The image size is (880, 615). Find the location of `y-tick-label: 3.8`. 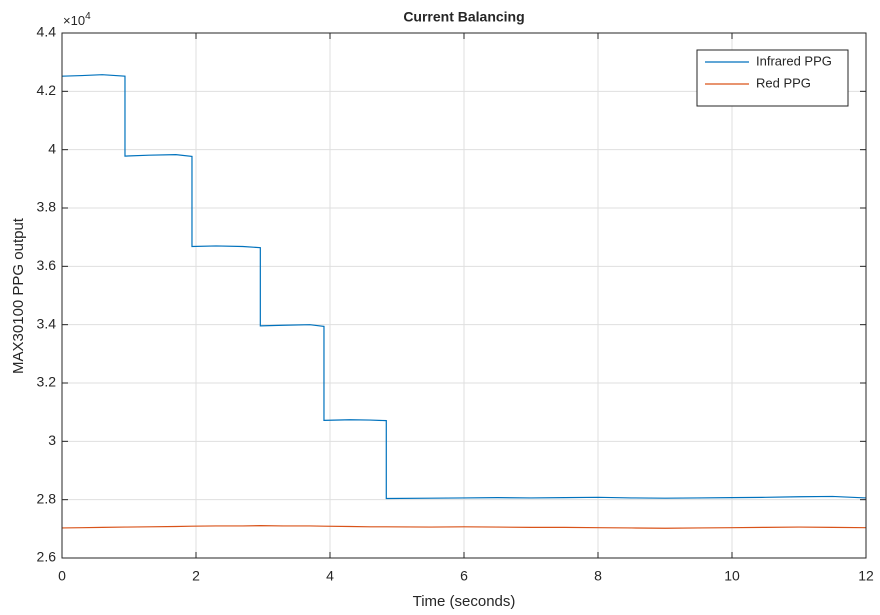

y-tick-label: 3.8 is located at coordinates (47, 207).